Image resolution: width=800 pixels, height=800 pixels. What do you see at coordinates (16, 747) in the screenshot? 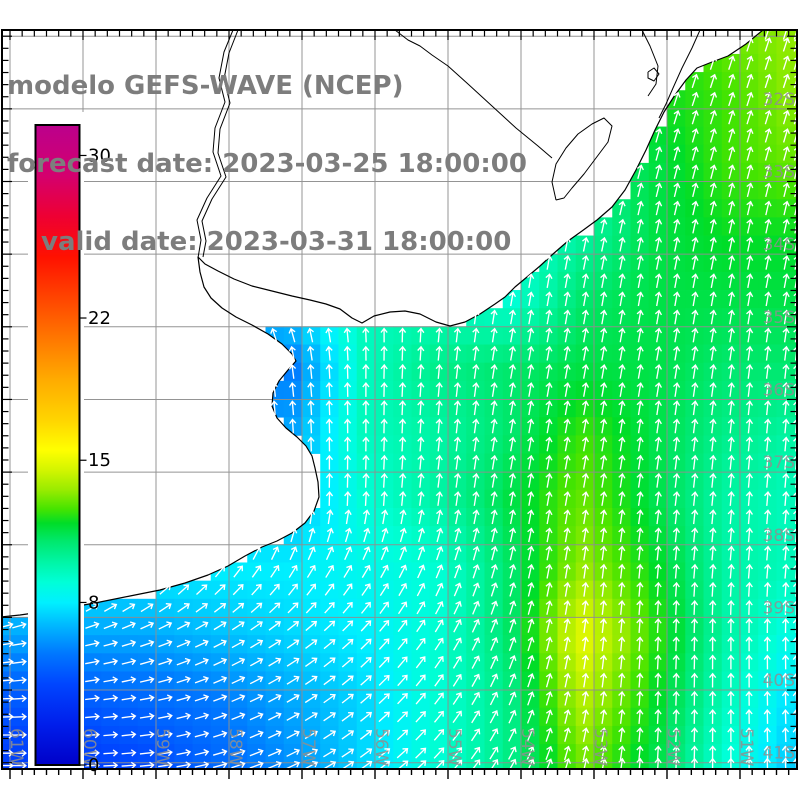
I see `lon-label: 61W` at bounding box center [16, 747].